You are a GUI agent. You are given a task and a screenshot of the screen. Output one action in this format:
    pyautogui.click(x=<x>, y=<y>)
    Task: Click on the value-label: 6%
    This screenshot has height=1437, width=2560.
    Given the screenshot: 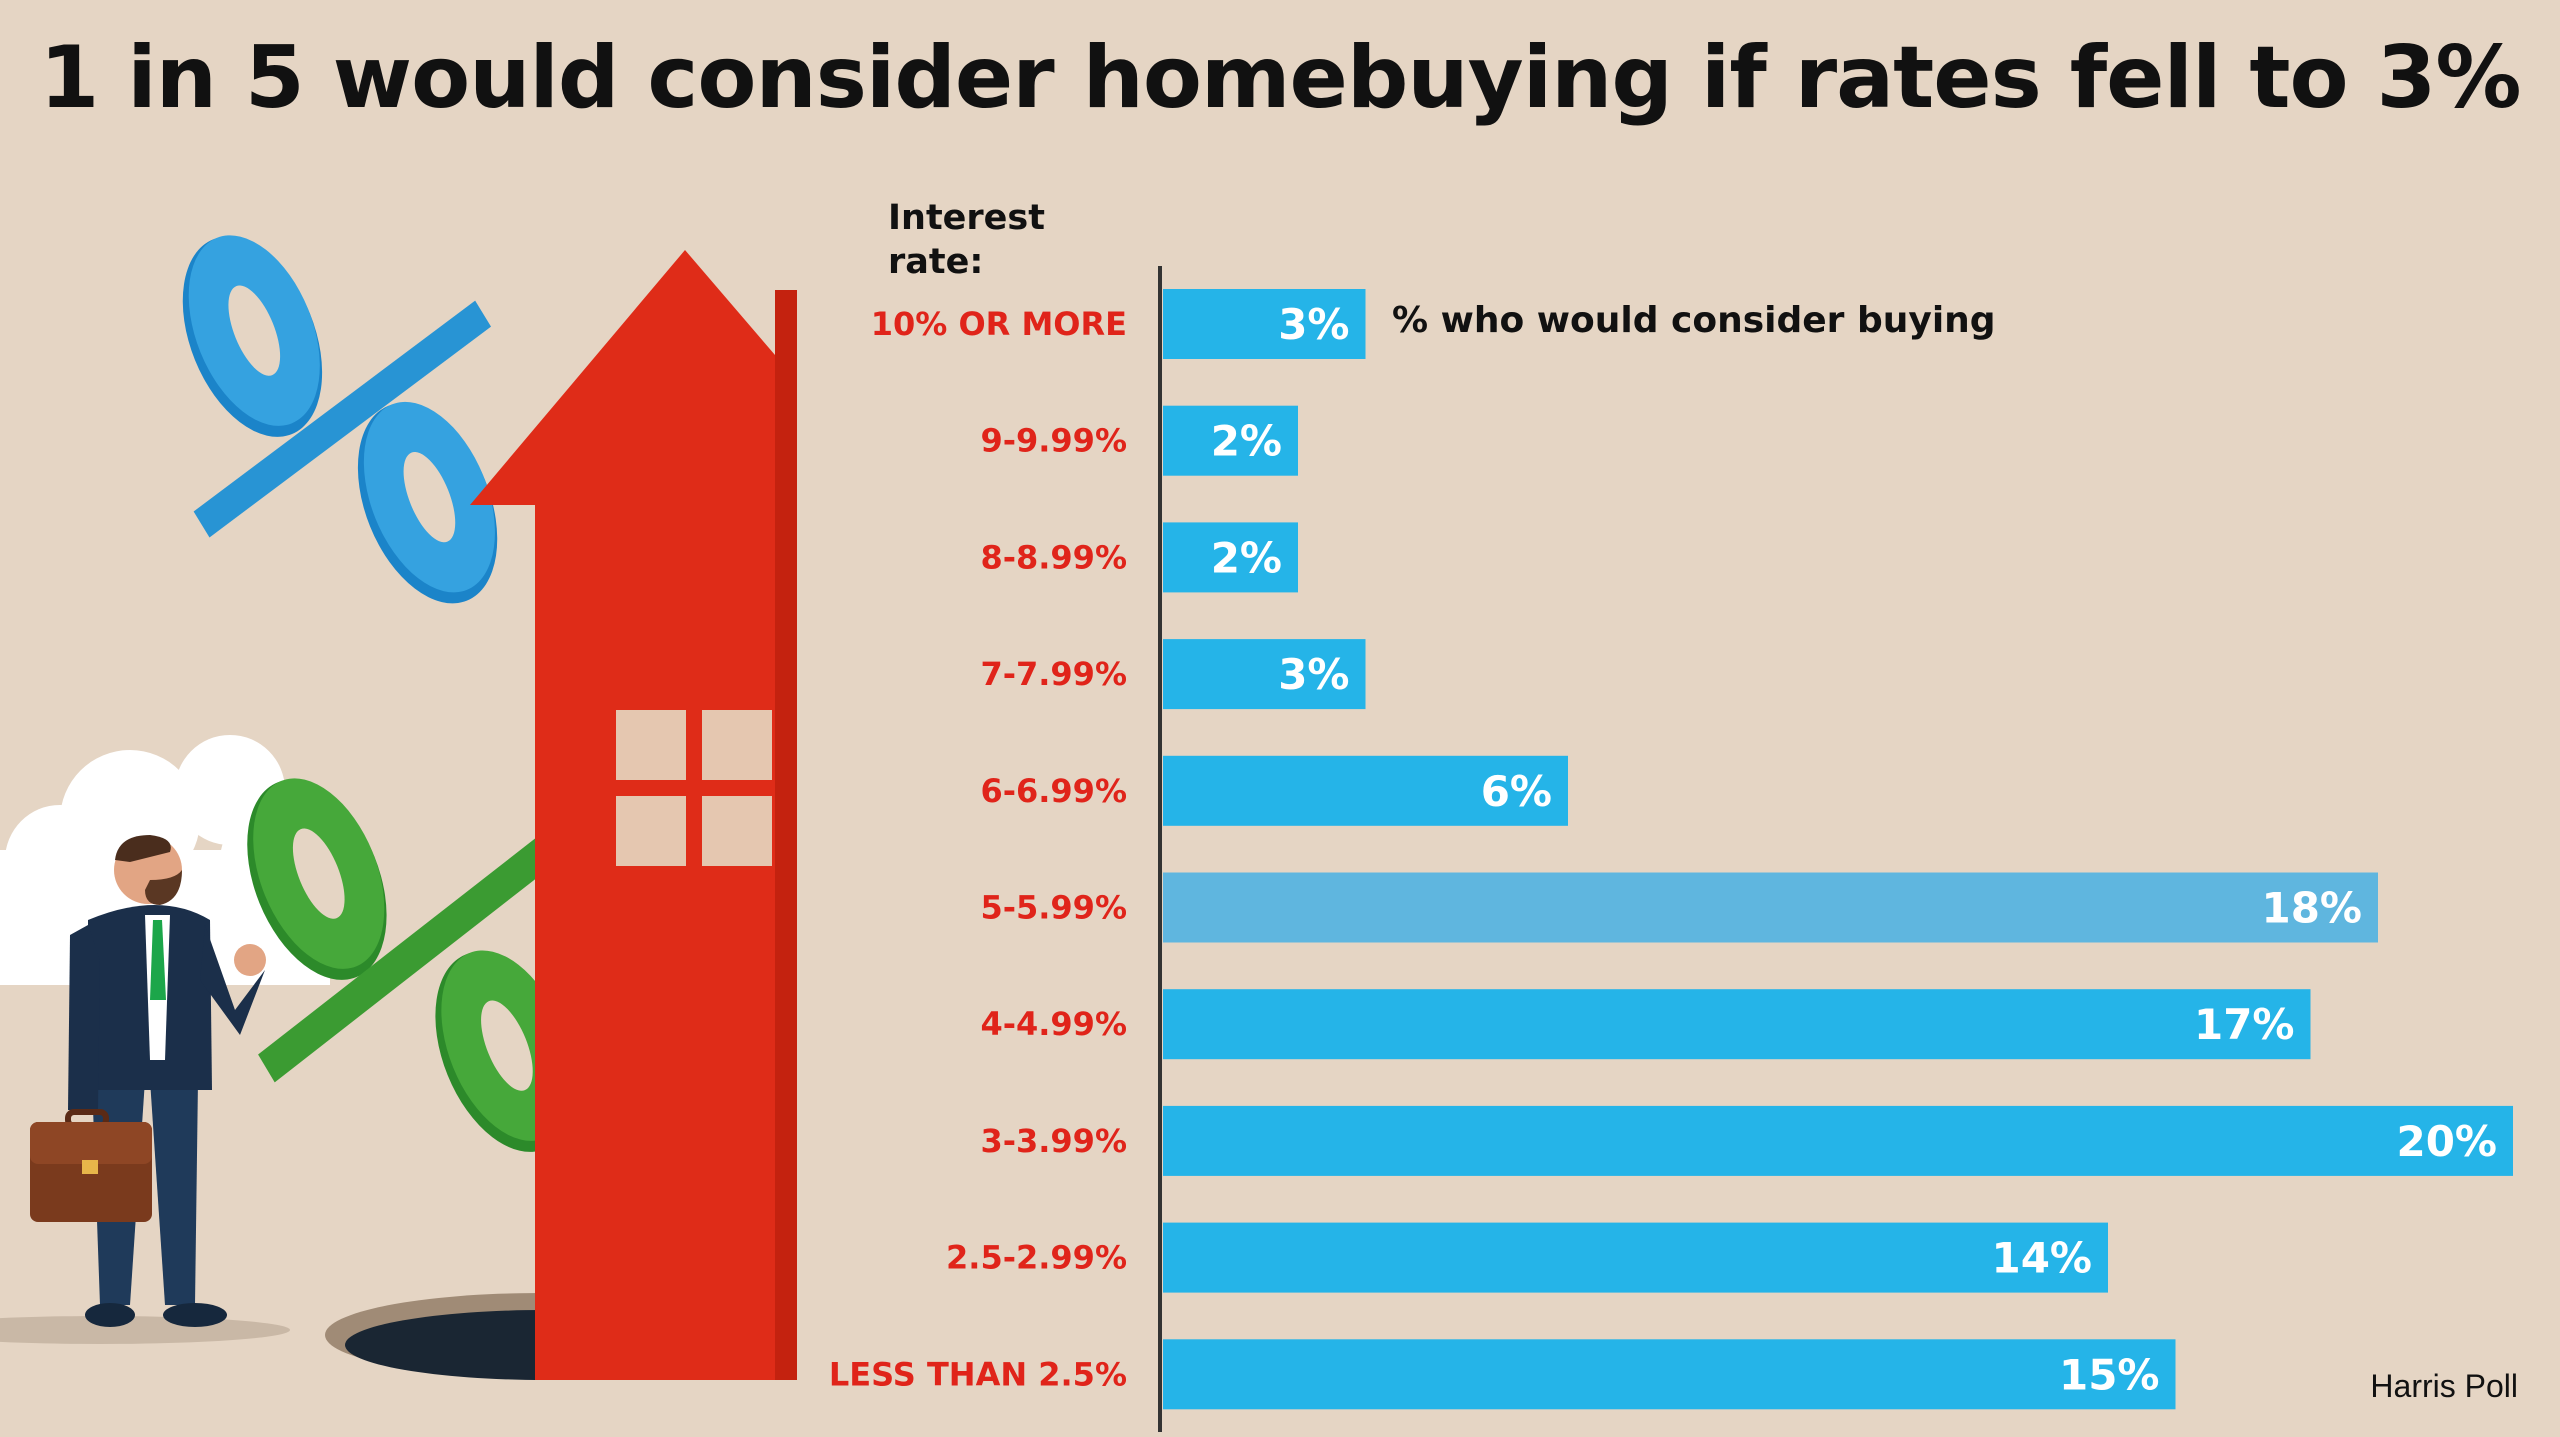 What is the action you would take?
    pyautogui.click(x=1516, y=791)
    